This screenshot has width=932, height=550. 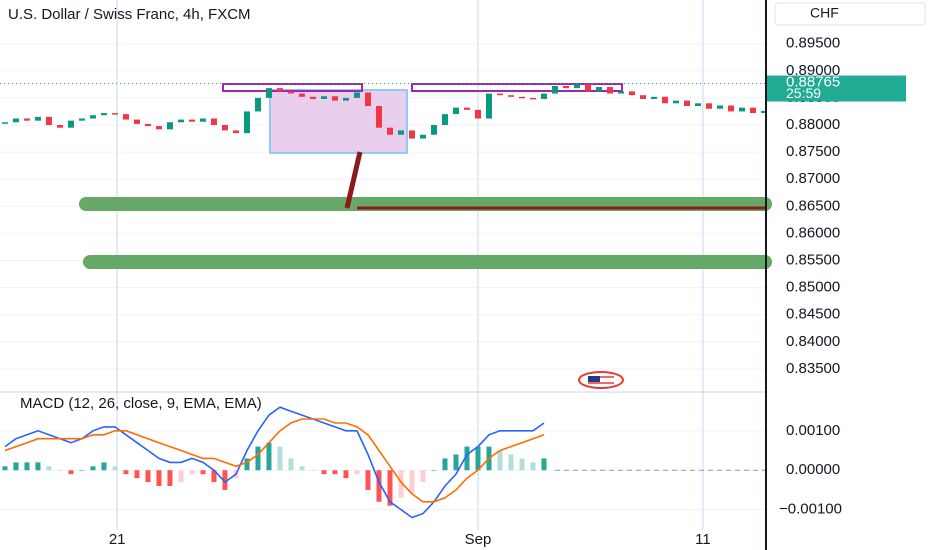 What do you see at coordinates (813, 178) in the screenshot?
I see `y-tick-label: 0.87000` at bounding box center [813, 178].